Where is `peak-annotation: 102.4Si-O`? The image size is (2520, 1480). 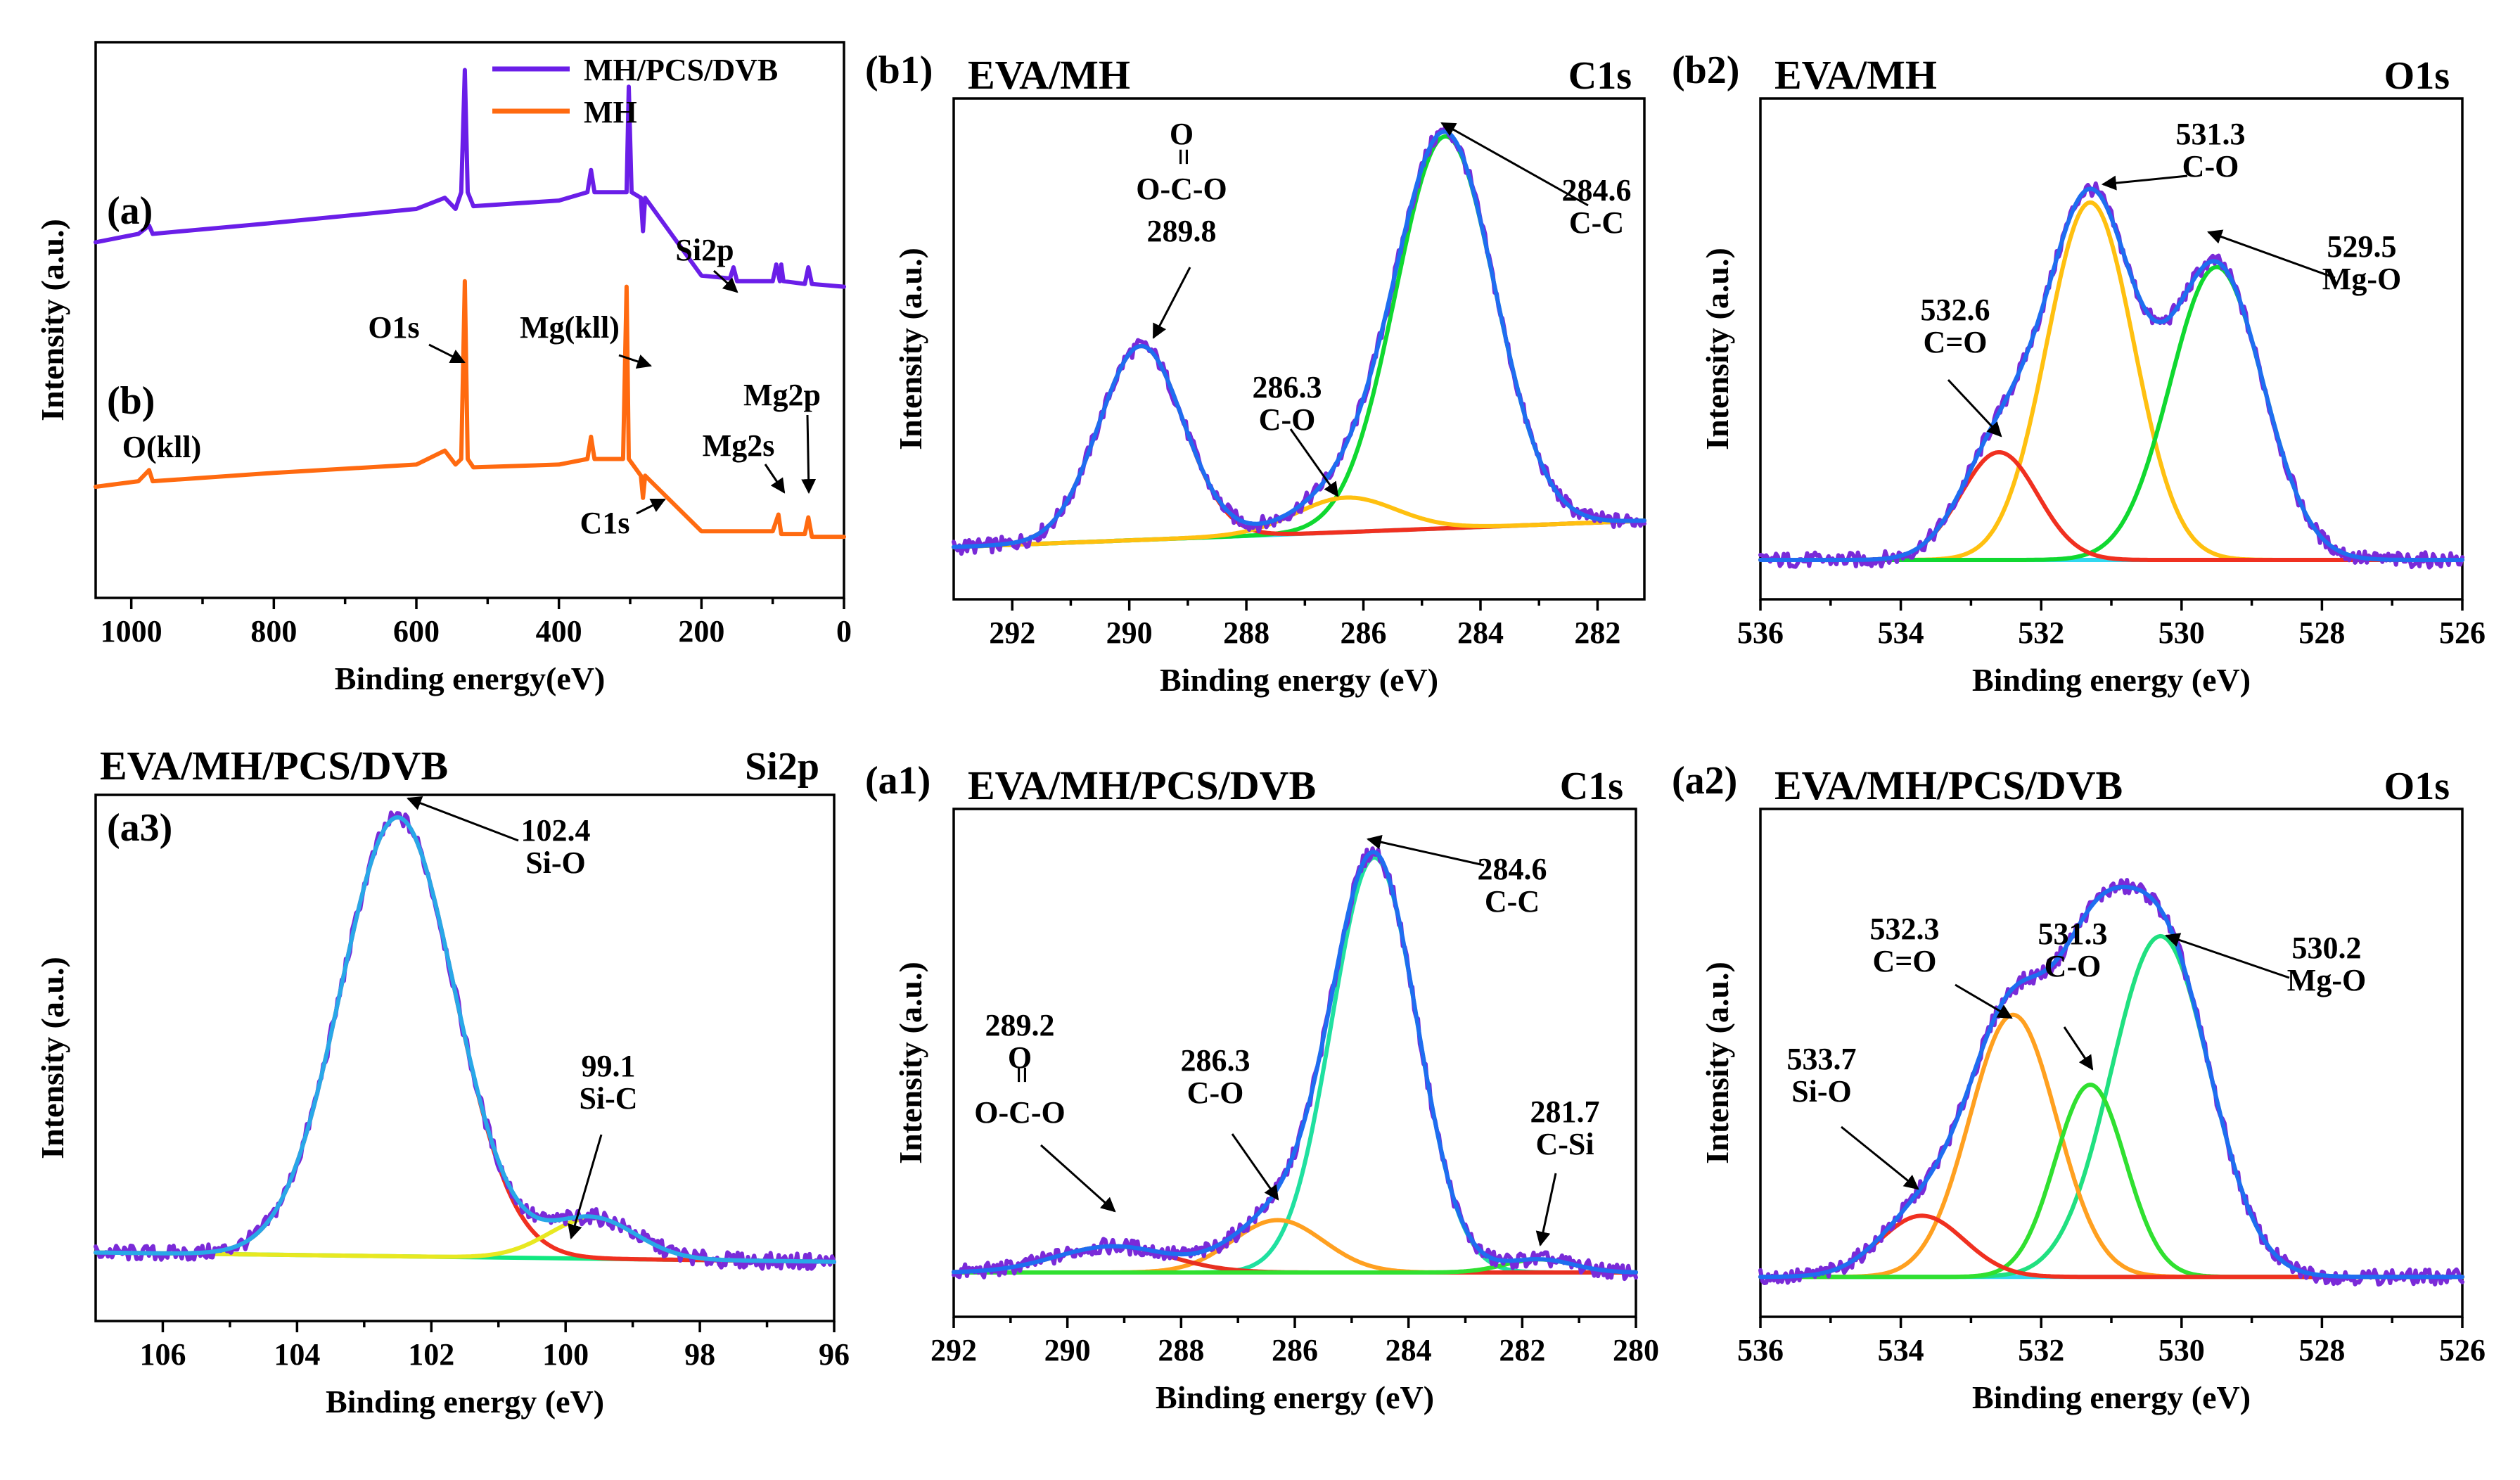
peak-annotation: 102.4Si-O is located at coordinates (499, 838).